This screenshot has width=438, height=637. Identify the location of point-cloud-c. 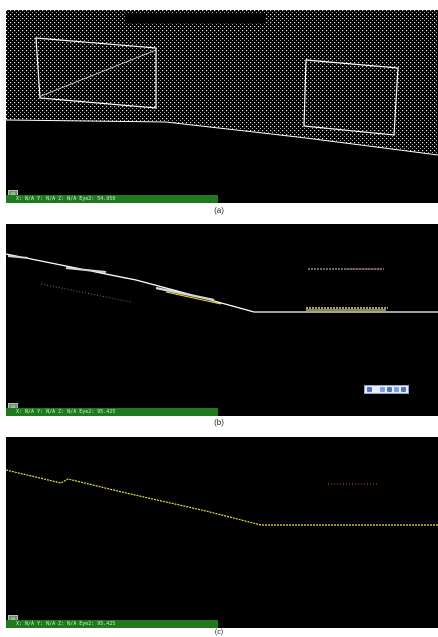
(222, 497).